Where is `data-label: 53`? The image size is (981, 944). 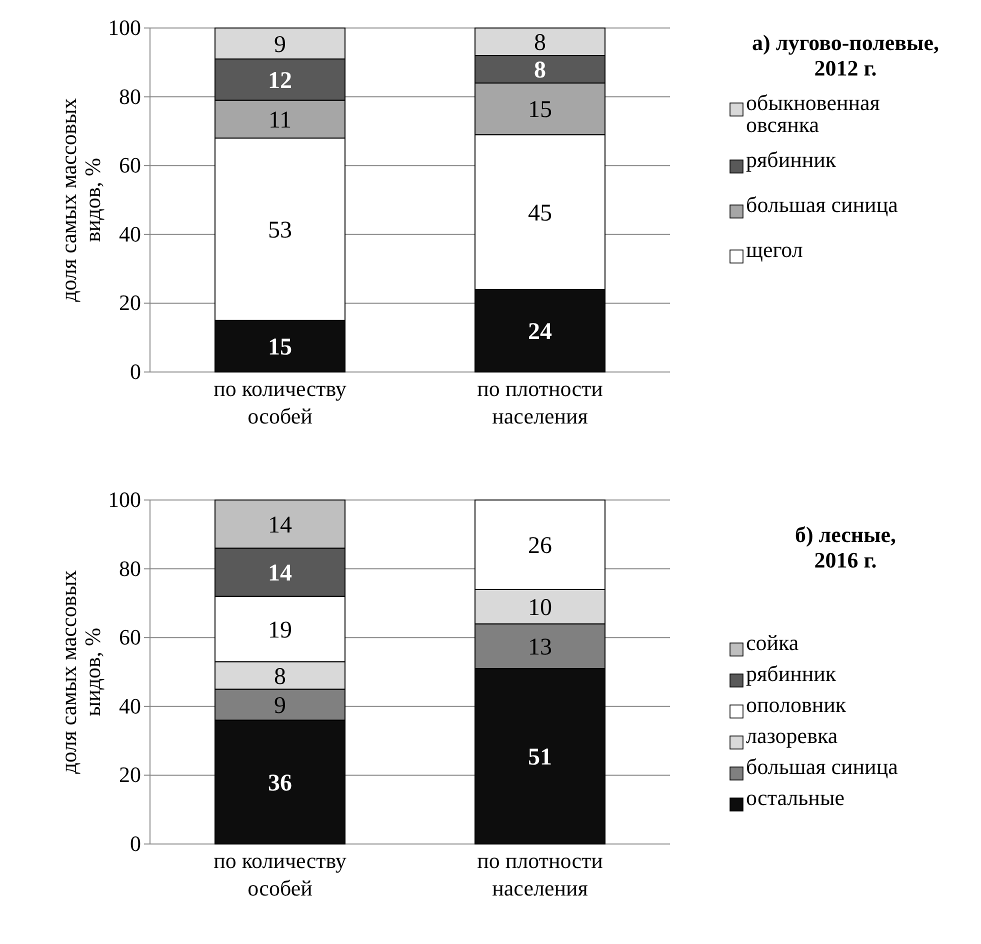
data-label: 53 is located at coordinates (280, 231).